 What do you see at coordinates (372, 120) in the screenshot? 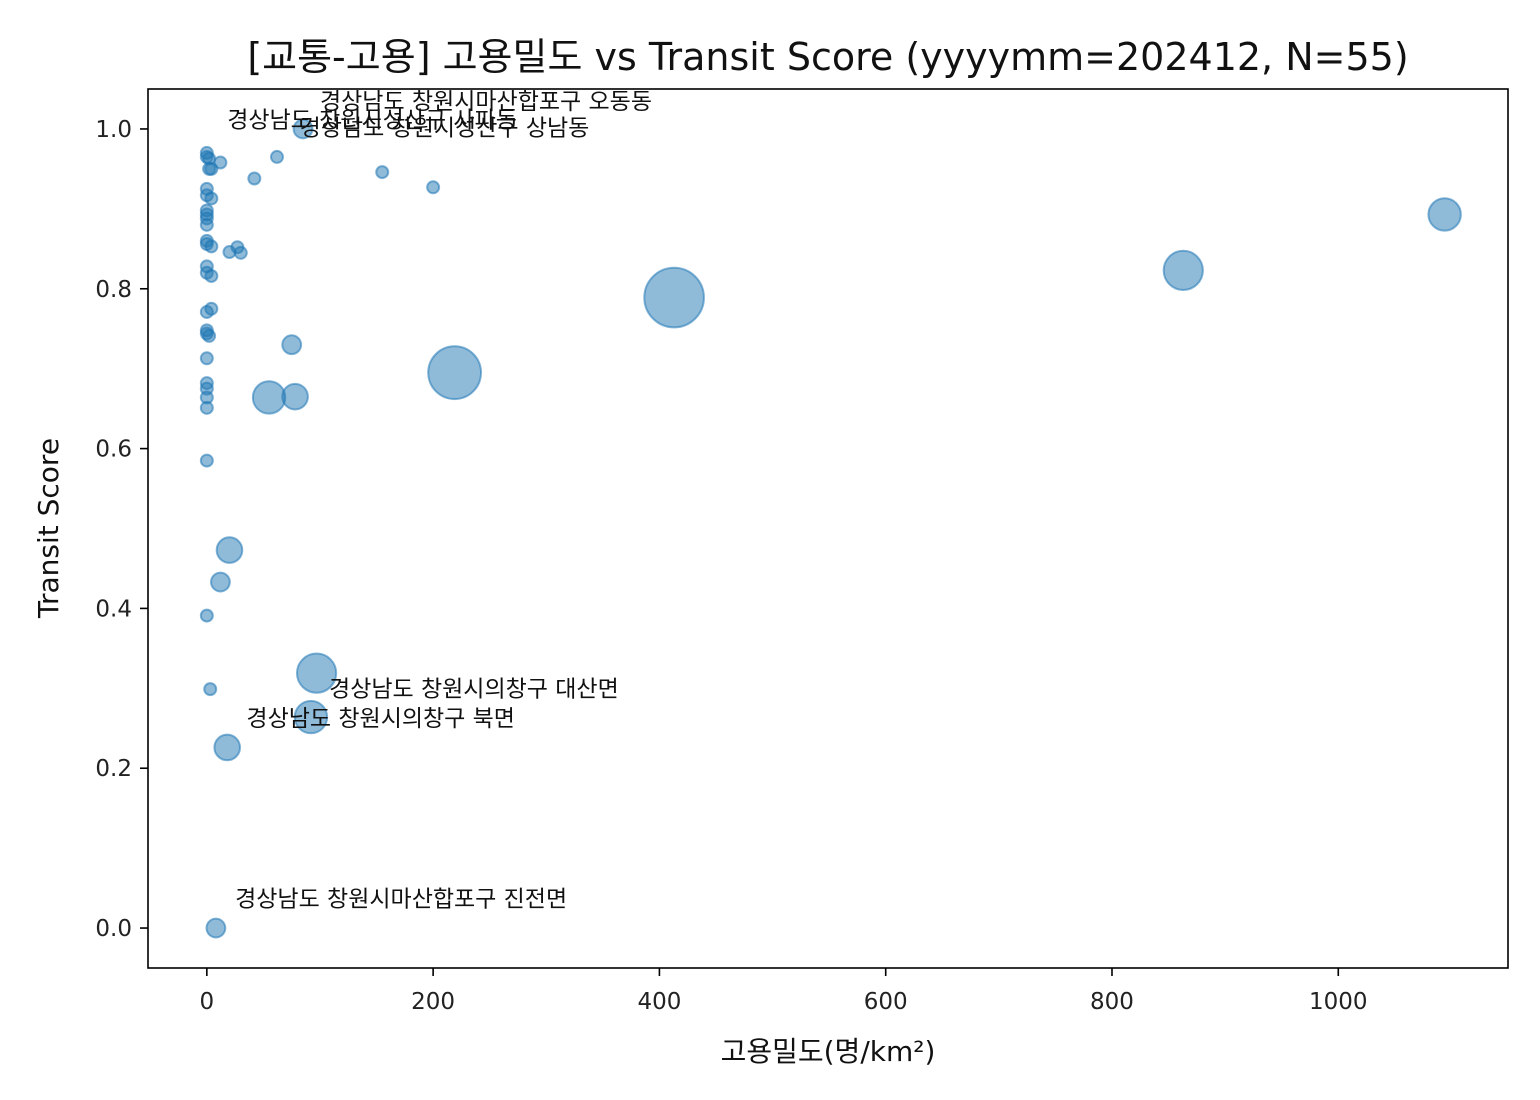
I see `point-annotation: 경상남도 창원시성산구 사파동` at bounding box center [372, 120].